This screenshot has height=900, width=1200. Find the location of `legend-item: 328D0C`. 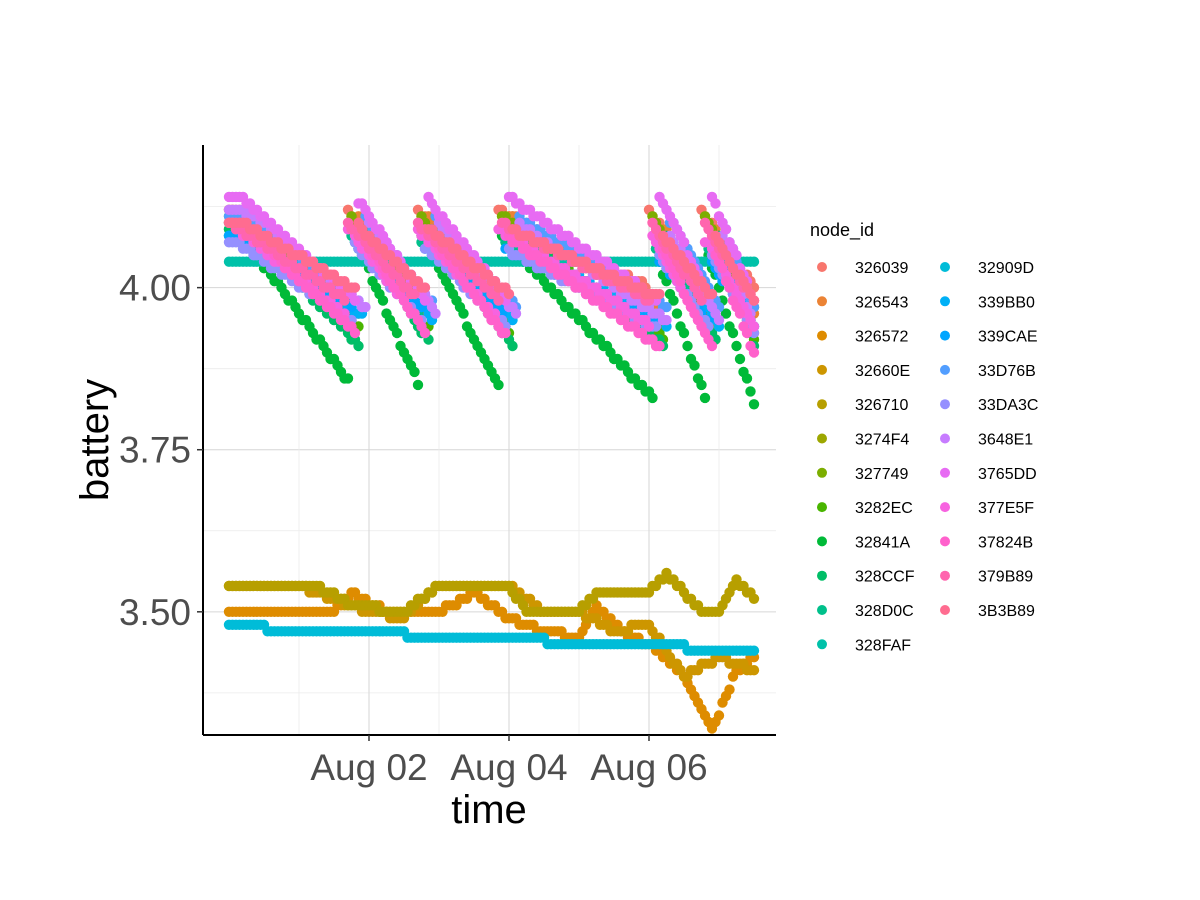

legend-item: 328D0C is located at coordinates (865, 611).